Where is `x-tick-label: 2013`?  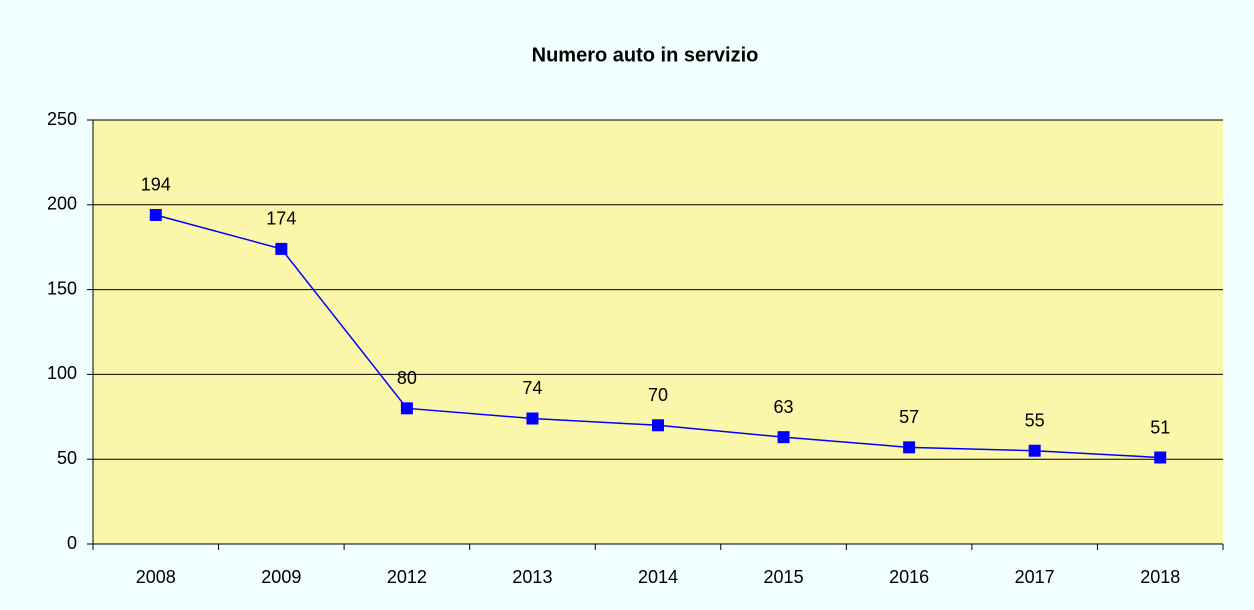 x-tick-label: 2013 is located at coordinates (532, 577).